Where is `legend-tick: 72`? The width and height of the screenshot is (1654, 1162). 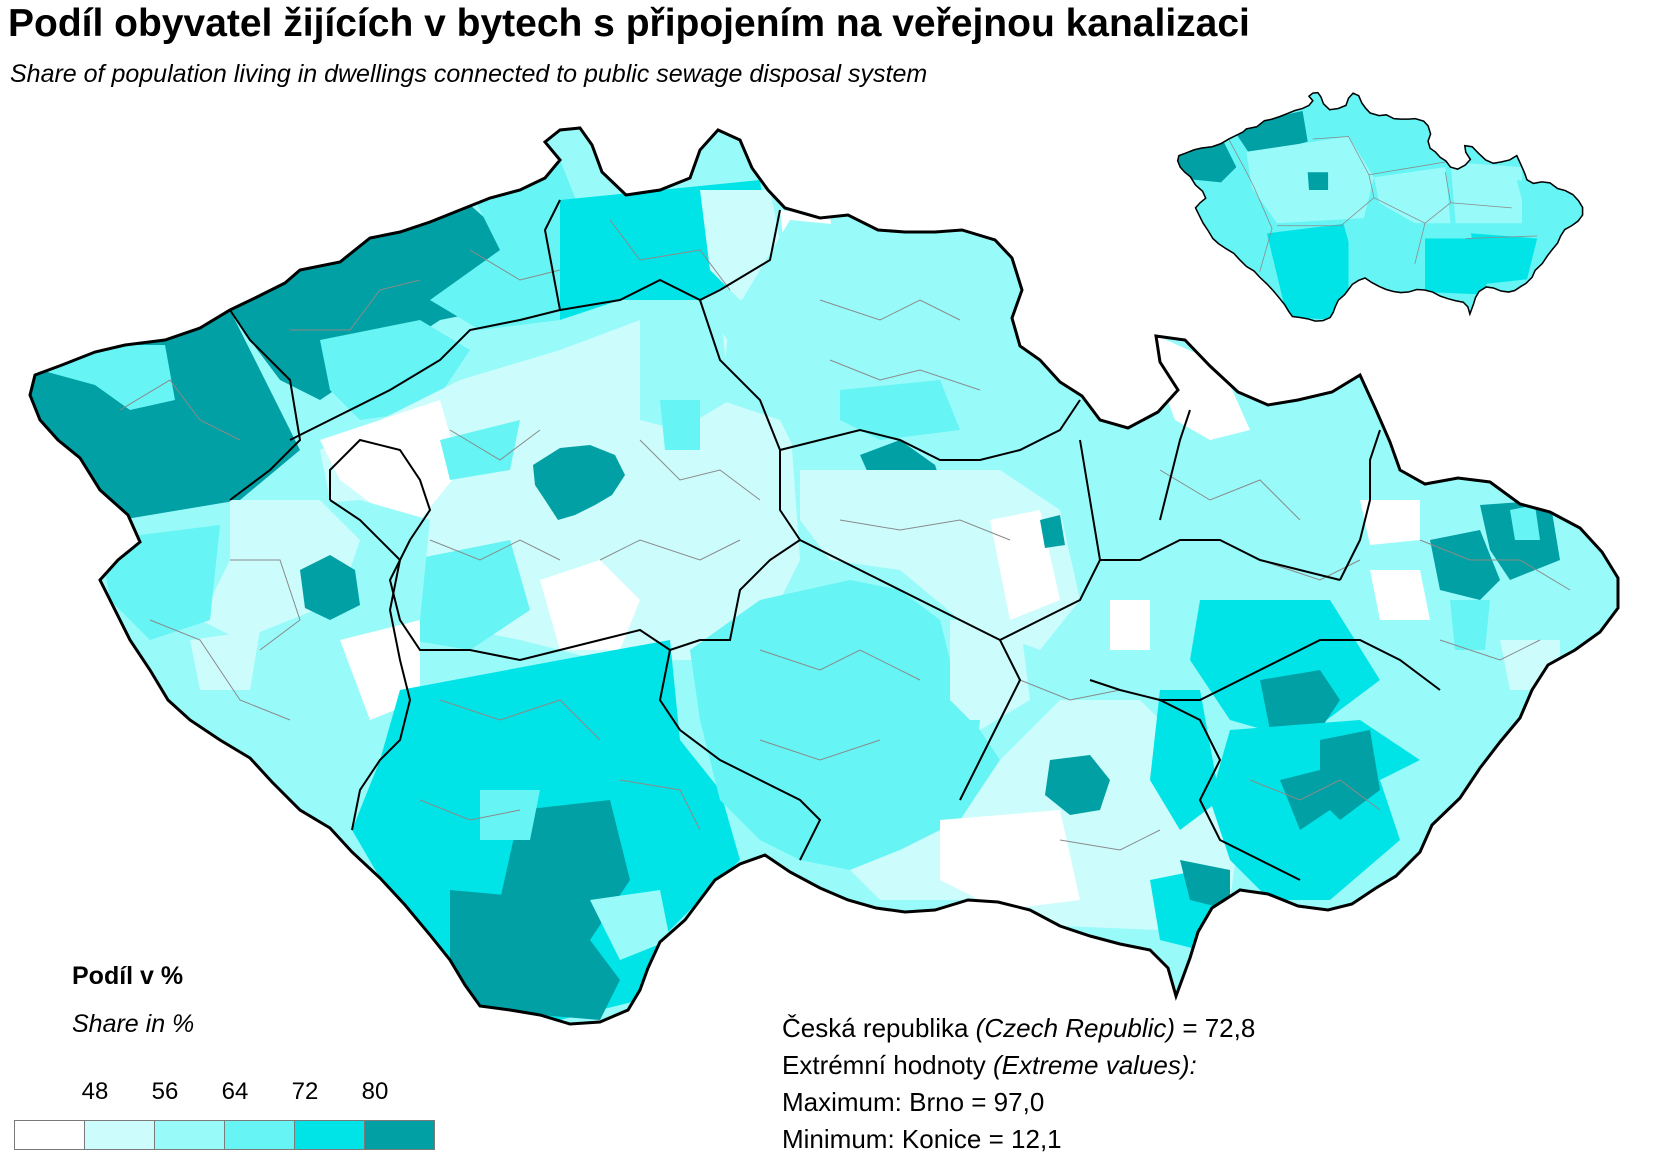 legend-tick: 72 is located at coordinates (305, 1091).